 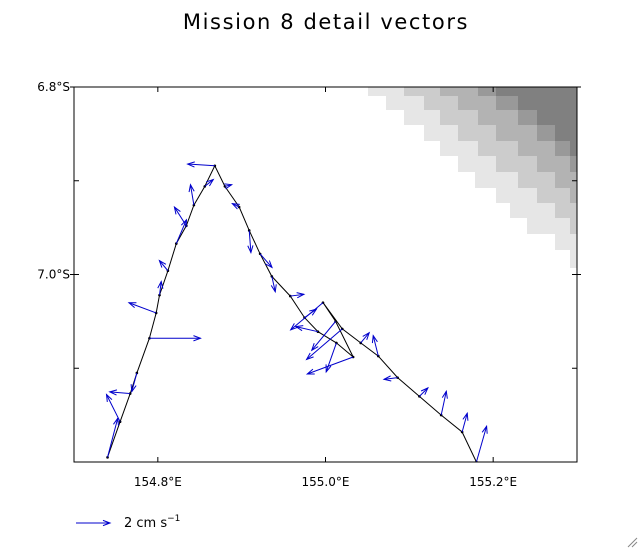 What do you see at coordinates (94, 523) in the screenshot?
I see `legend-arrow` at bounding box center [94, 523].